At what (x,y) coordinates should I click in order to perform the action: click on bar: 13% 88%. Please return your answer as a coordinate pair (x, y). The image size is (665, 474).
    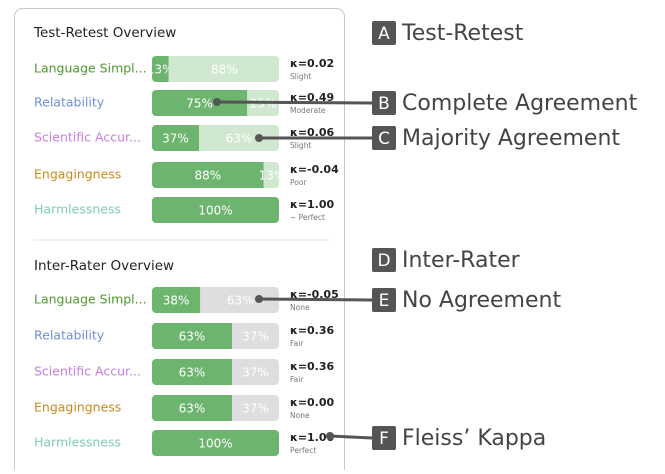
    Looking at the image, I should click on (213, 69).